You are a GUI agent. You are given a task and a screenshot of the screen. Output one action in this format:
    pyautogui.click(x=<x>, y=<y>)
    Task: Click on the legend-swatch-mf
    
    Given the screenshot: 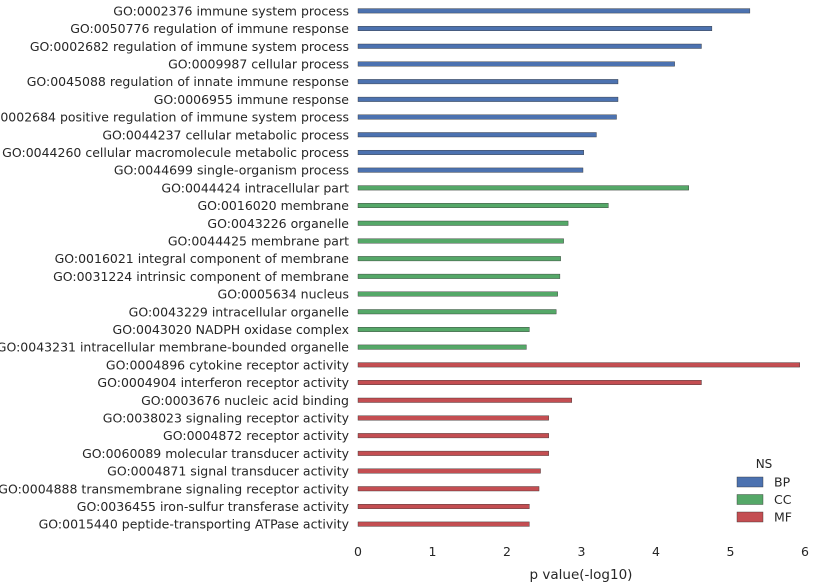 What is the action you would take?
    pyautogui.click(x=750, y=517)
    